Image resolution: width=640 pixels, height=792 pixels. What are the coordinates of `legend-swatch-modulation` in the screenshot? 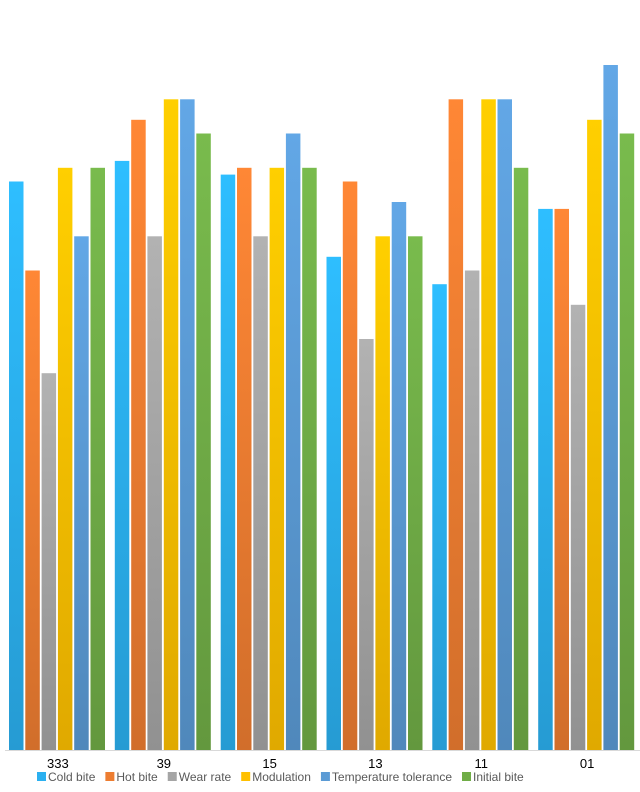 It's located at (246, 776).